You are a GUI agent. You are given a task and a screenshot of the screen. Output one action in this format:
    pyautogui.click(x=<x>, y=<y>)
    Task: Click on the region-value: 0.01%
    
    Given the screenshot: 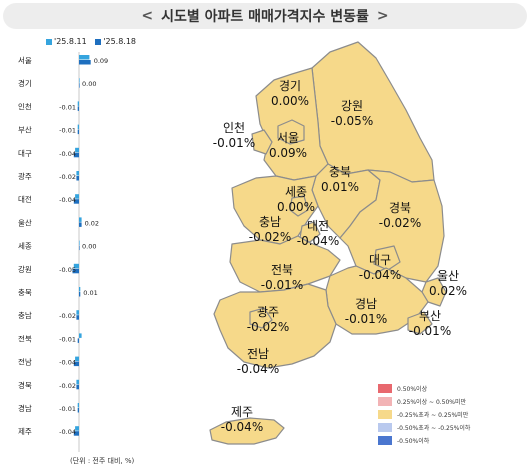 What is the action you would take?
    pyautogui.click(x=340, y=187)
    